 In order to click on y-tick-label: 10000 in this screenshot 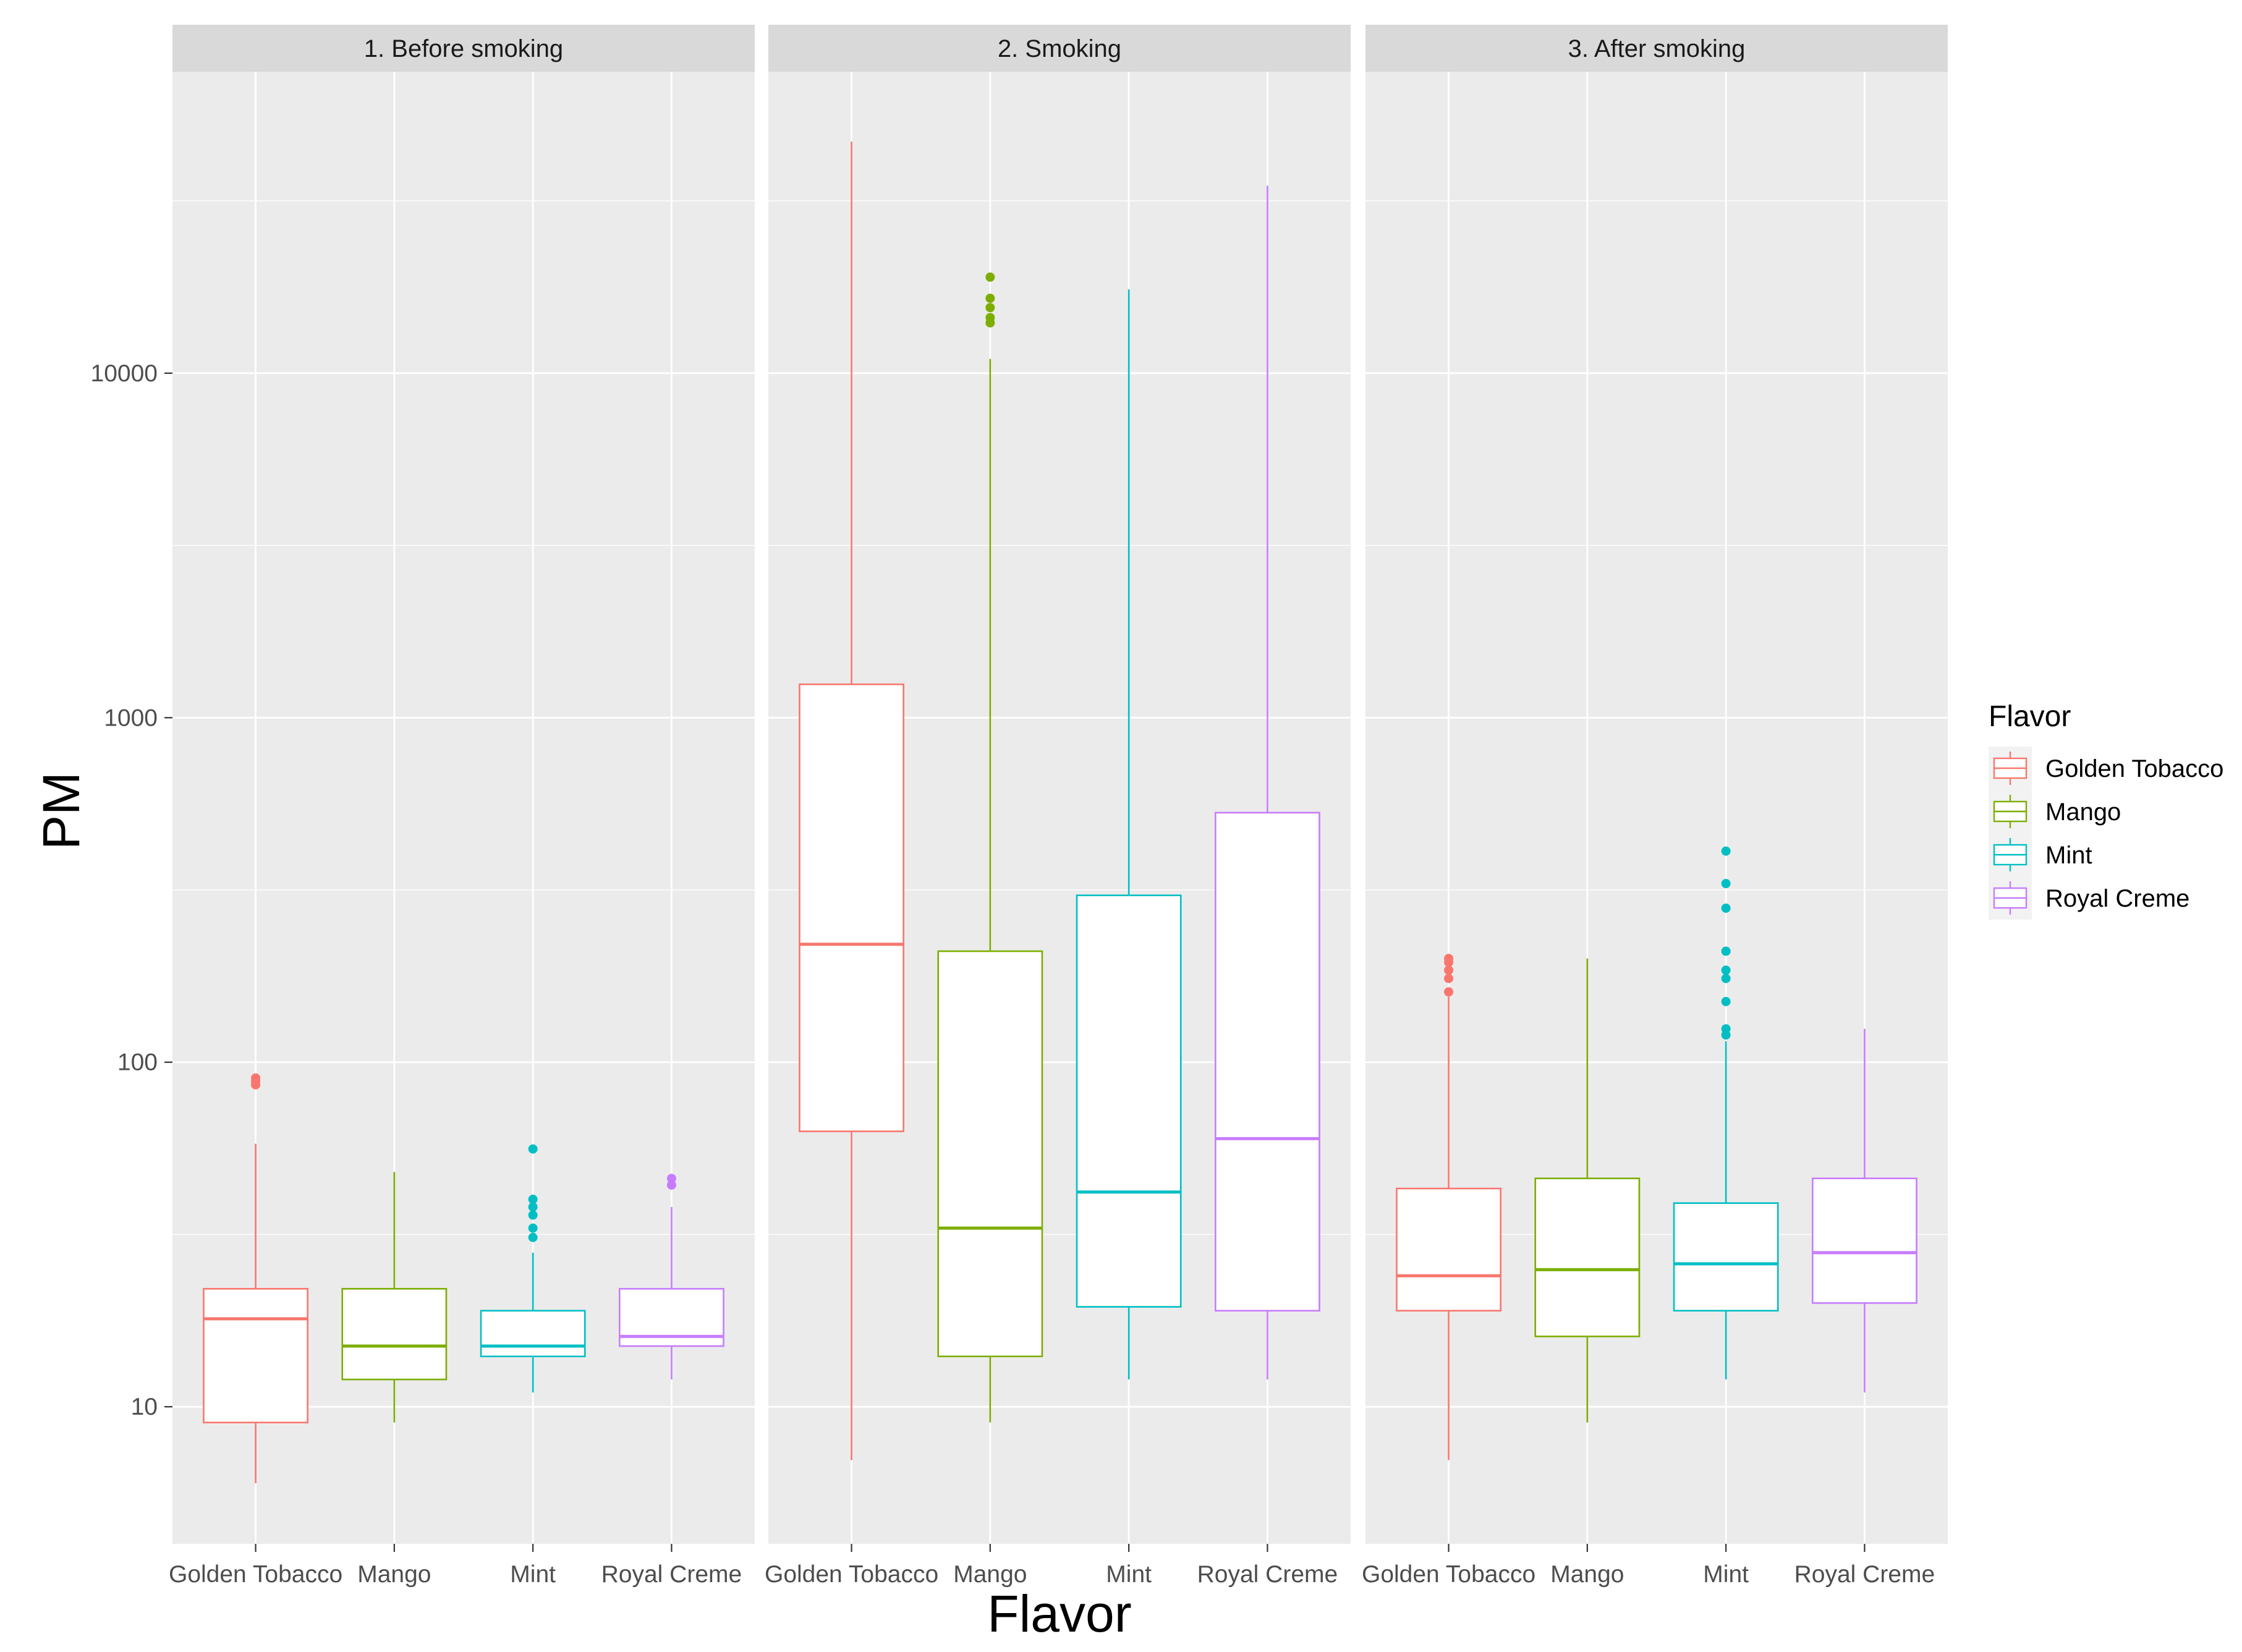, I will do `click(124, 373)`.